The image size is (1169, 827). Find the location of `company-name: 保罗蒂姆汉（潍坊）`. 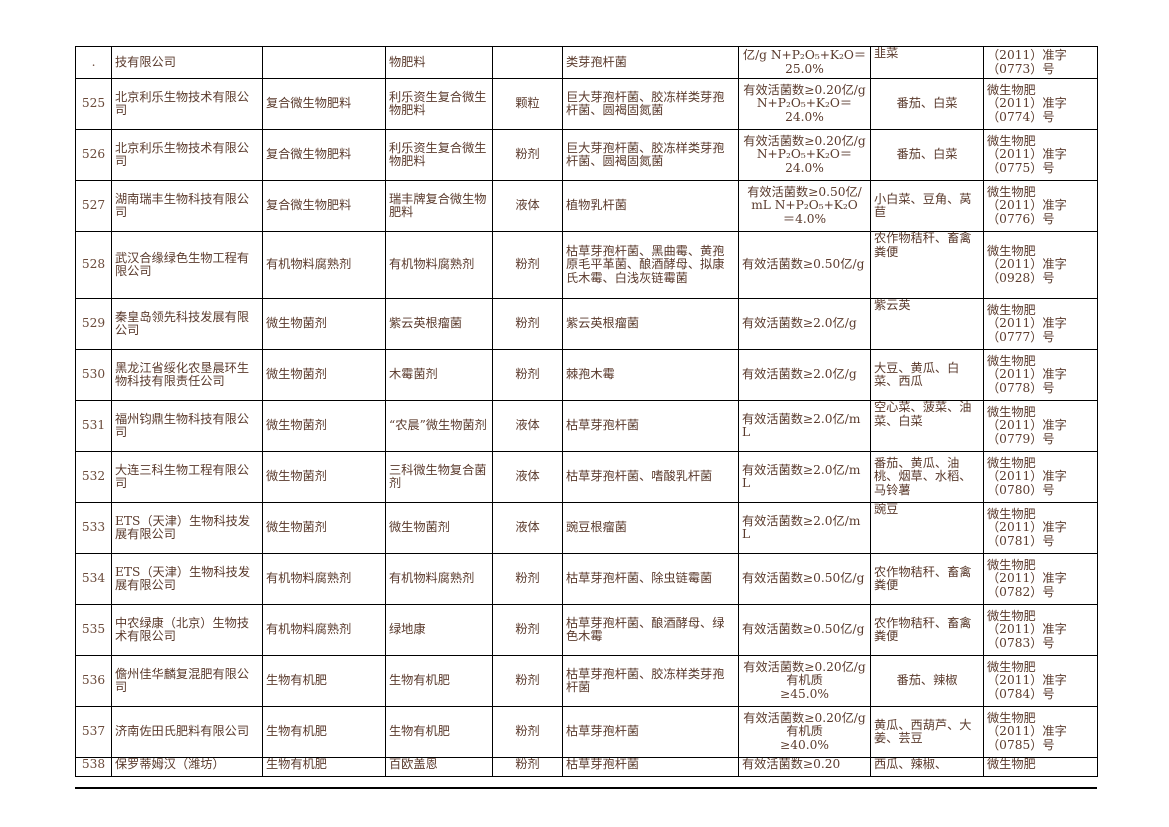

company-name: 保罗蒂姆汉（潍坊） is located at coordinates (187, 767).